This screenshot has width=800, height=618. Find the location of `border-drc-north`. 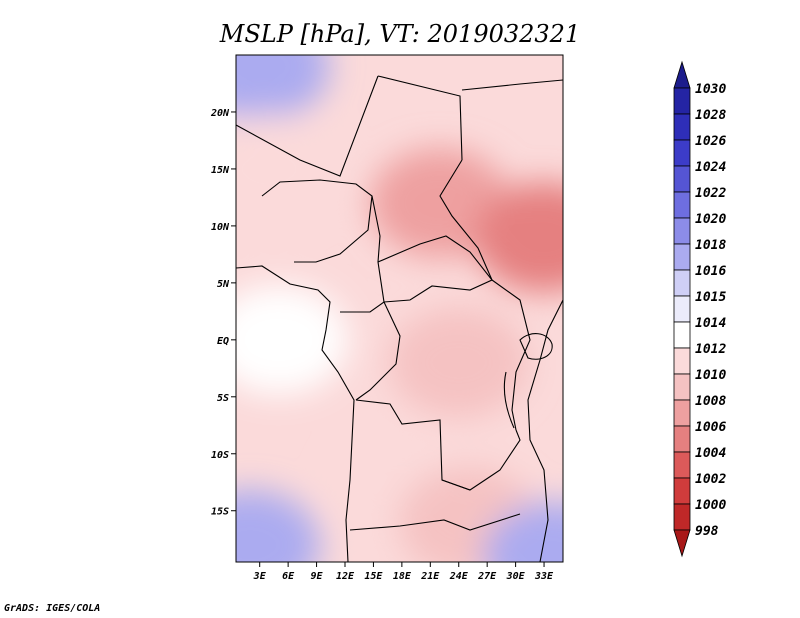

border-drc-north is located at coordinates (378, 351).